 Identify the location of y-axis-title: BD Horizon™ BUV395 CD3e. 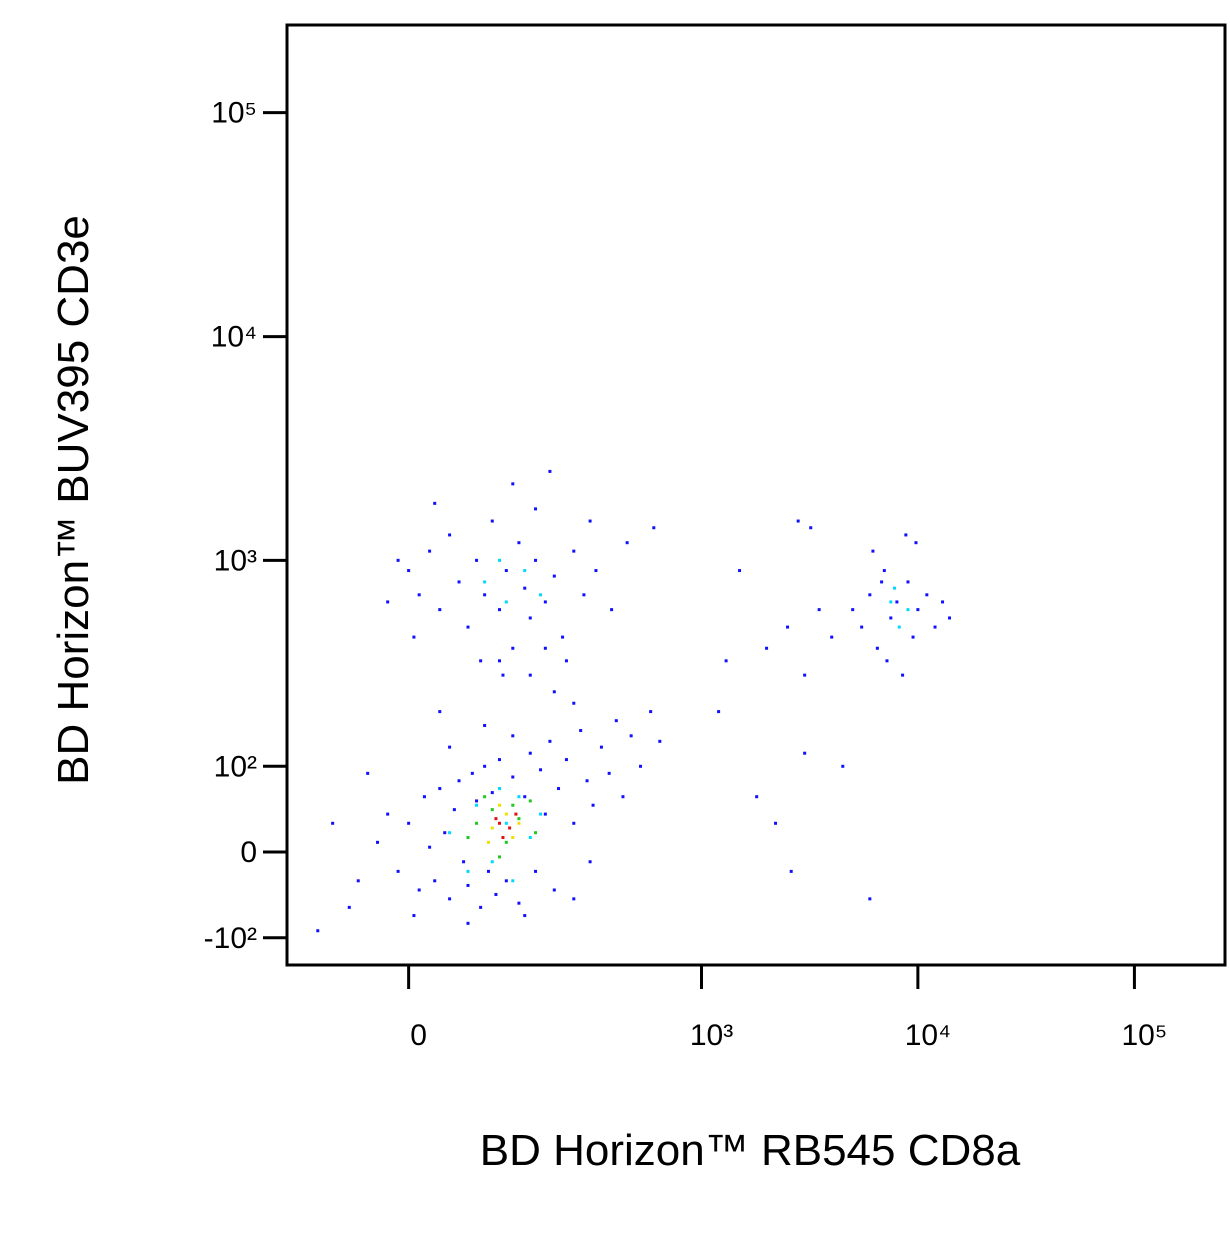
(73, 500).